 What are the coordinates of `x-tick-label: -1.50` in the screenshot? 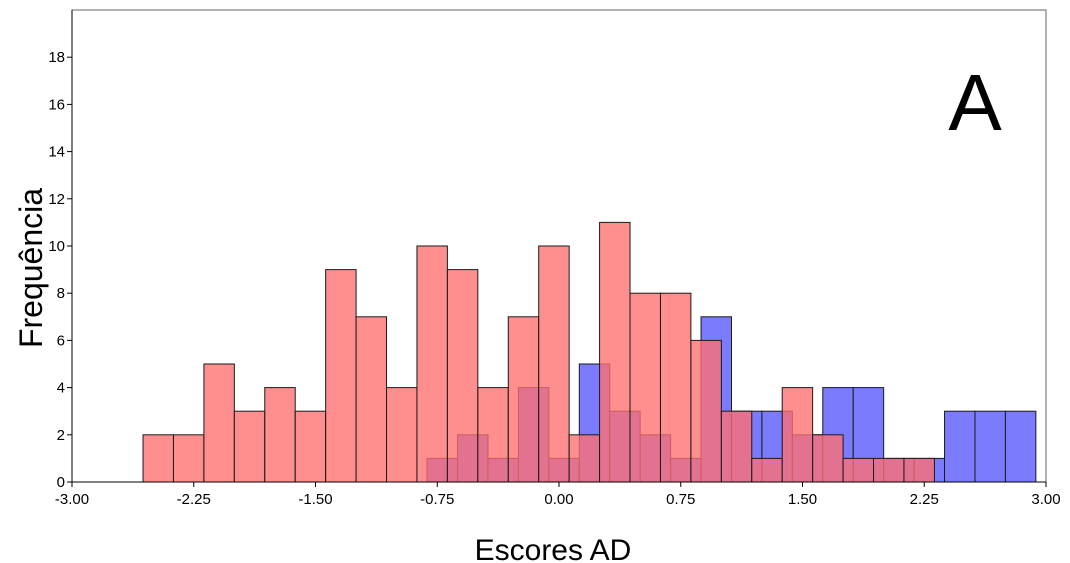 It's located at (315, 499).